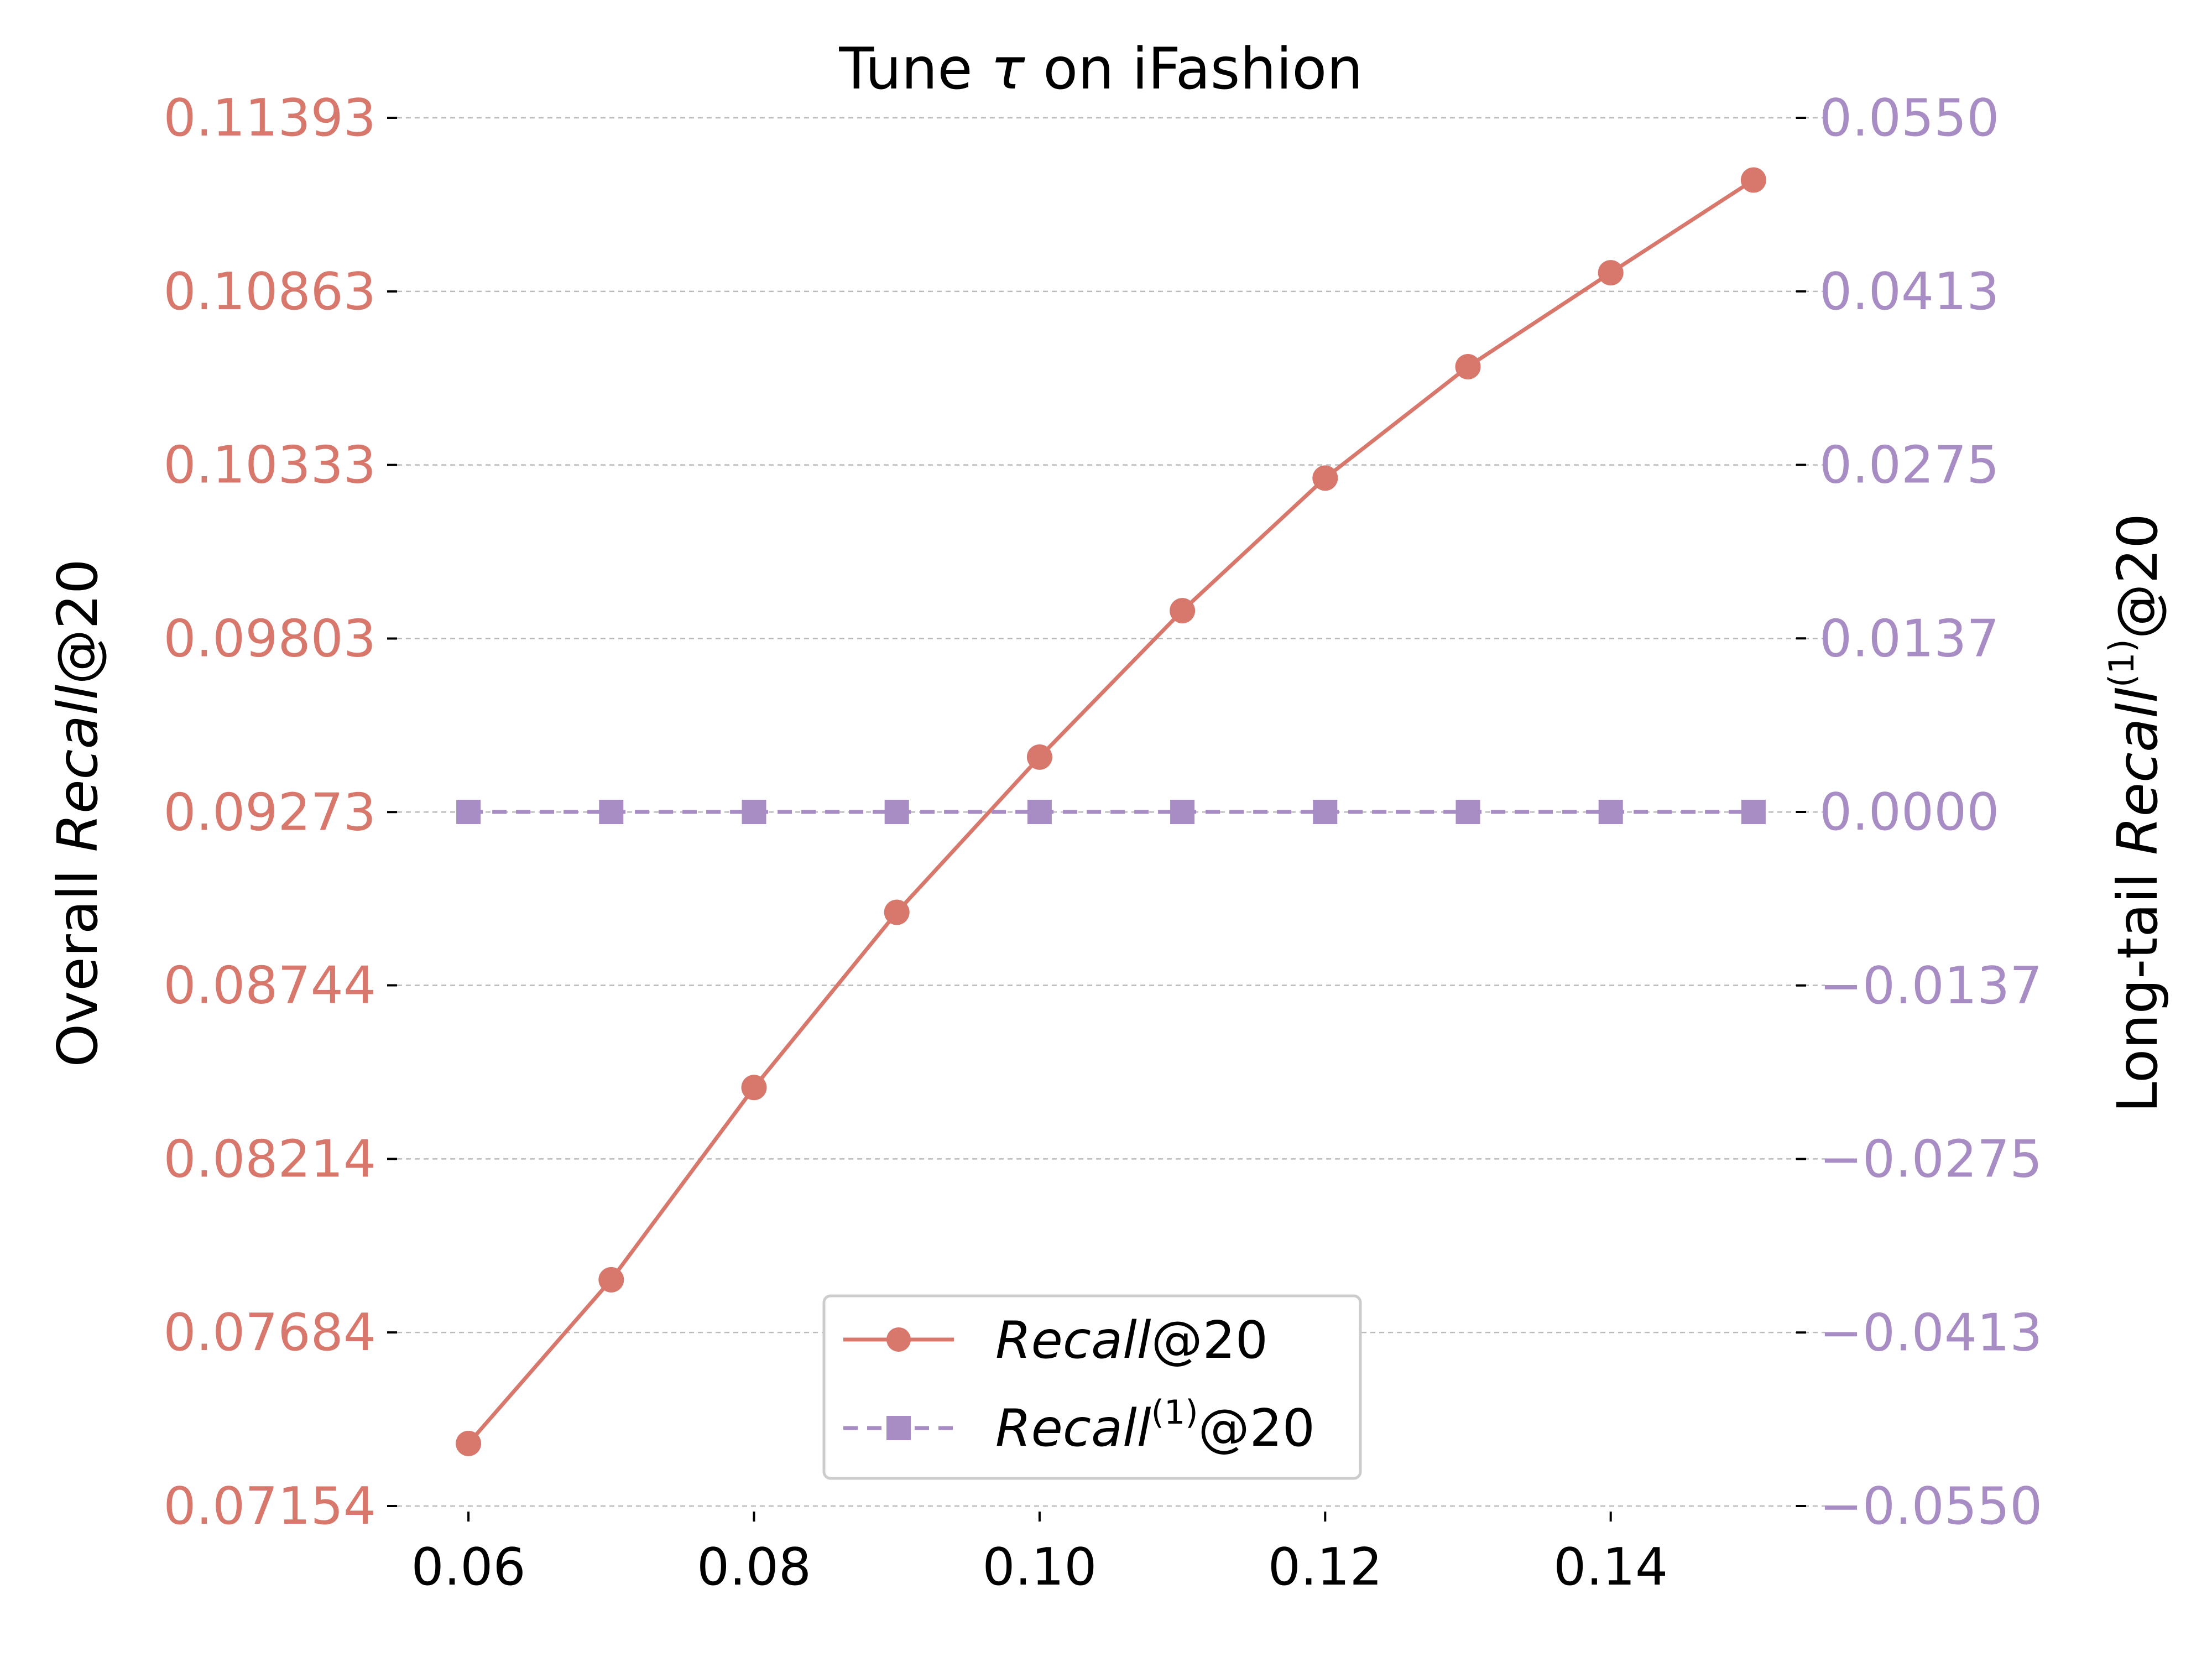 The width and height of the screenshot is (2212, 1662). What do you see at coordinates (1909, 638) in the screenshot?
I see `y-tick-label-right: 0.0137` at bounding box center [1909, 638].